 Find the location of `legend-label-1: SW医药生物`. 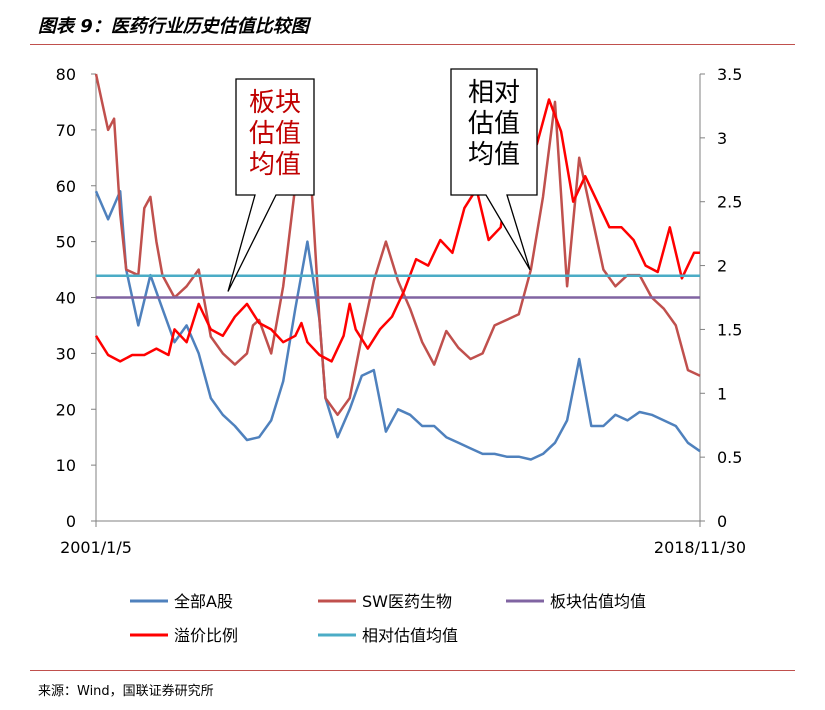

legend-label-1: SW医药生物 is located at coordinates (407, 601).